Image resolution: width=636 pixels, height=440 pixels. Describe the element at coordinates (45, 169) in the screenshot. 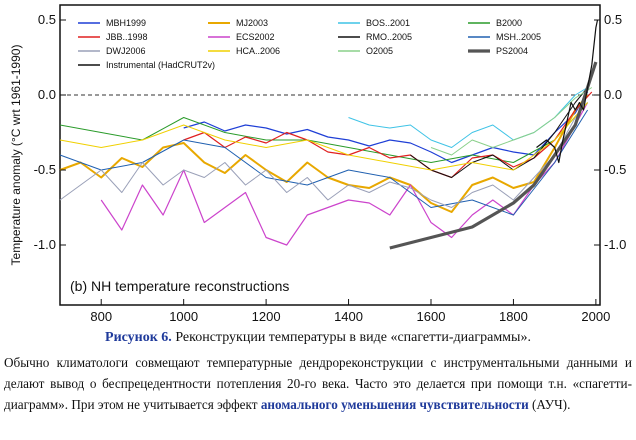

I see `y-left-tick-label-2: -0.5` at that location.